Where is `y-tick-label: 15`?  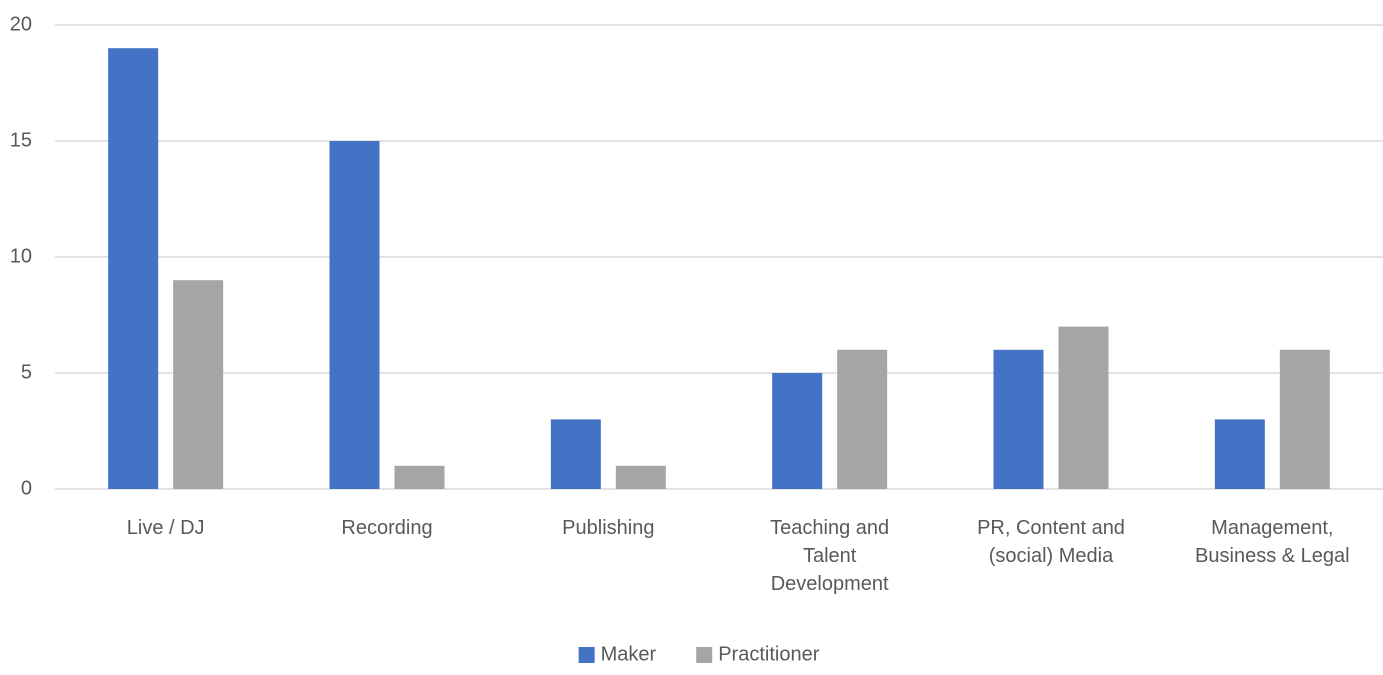
y-tick-label: 15 is located at coordinates (21, 140).